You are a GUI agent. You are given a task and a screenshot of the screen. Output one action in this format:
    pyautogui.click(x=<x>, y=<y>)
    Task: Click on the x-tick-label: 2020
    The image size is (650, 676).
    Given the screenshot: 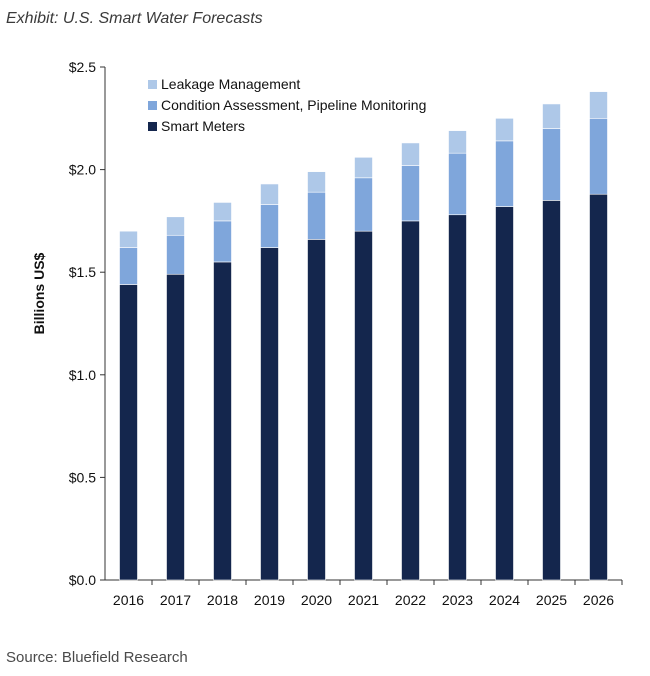 What is the action you would take?
    pyautogui.click(x=316, y=600)
    